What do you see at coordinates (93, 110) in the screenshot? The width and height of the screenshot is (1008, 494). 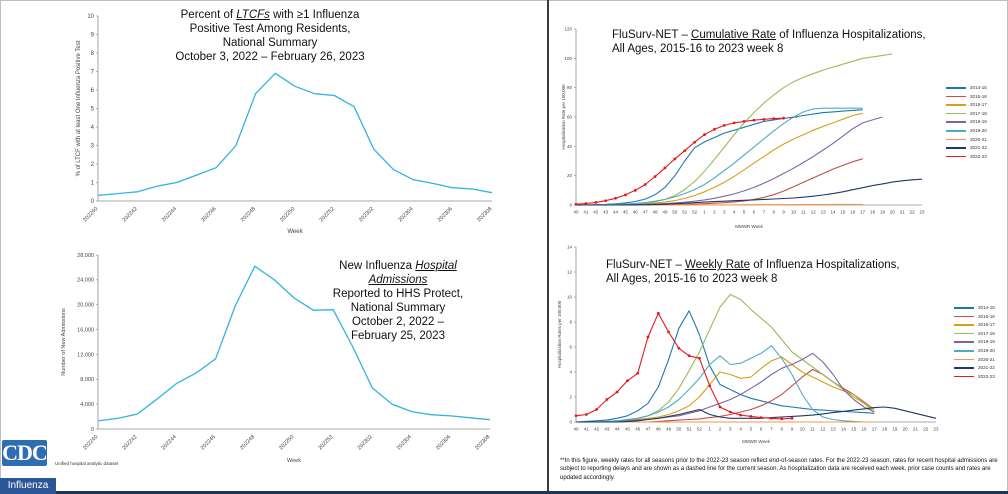 I see `y-tick-label: 5` at bounding box center [93, 110].